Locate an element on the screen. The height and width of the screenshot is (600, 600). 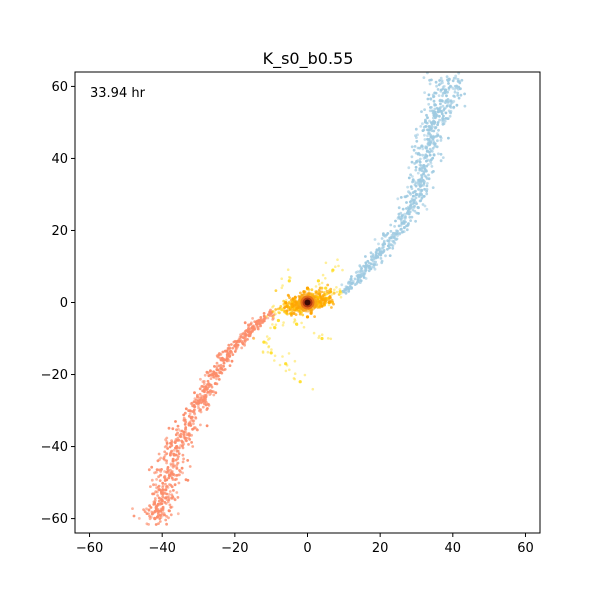
y-tick-label: 60 is located at coordinates (59, 87).